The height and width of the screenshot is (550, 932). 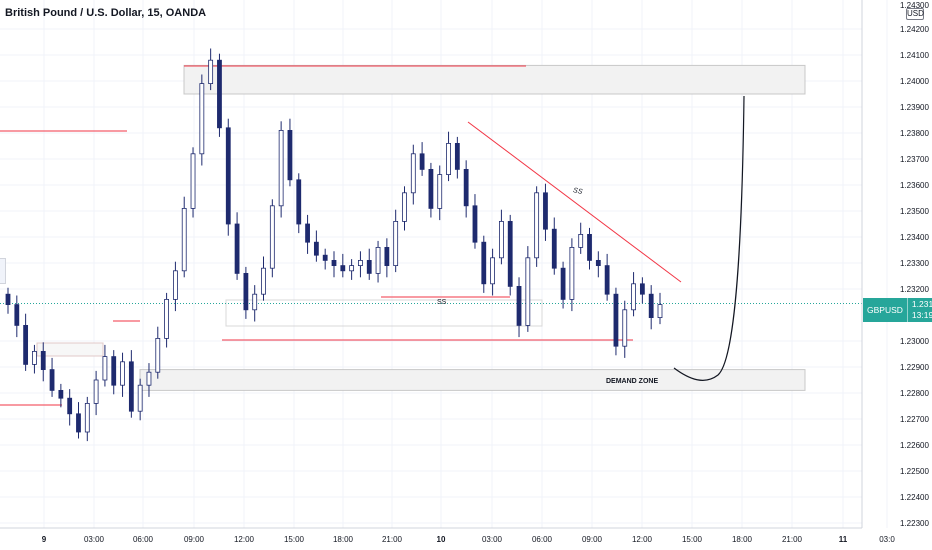 I want to click on price-tag-symbol: GBPUSD, so click(x=885, y=310).